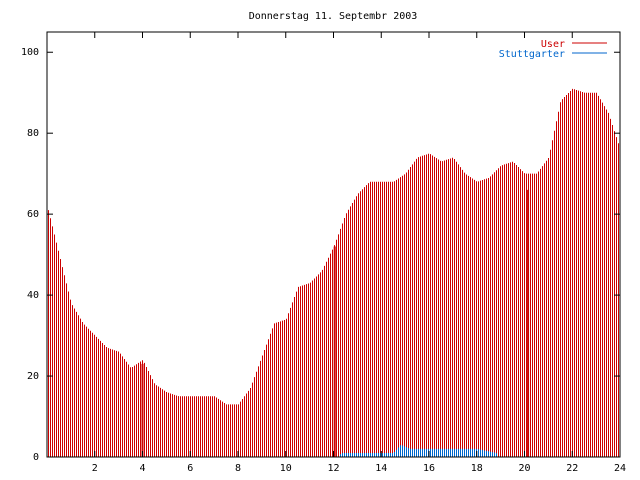 The width and height of the screenshot is (640, 480). Describe the element at coordinates (142, 468) in the screenshot. I see `x-tick-label: 4` at that location.